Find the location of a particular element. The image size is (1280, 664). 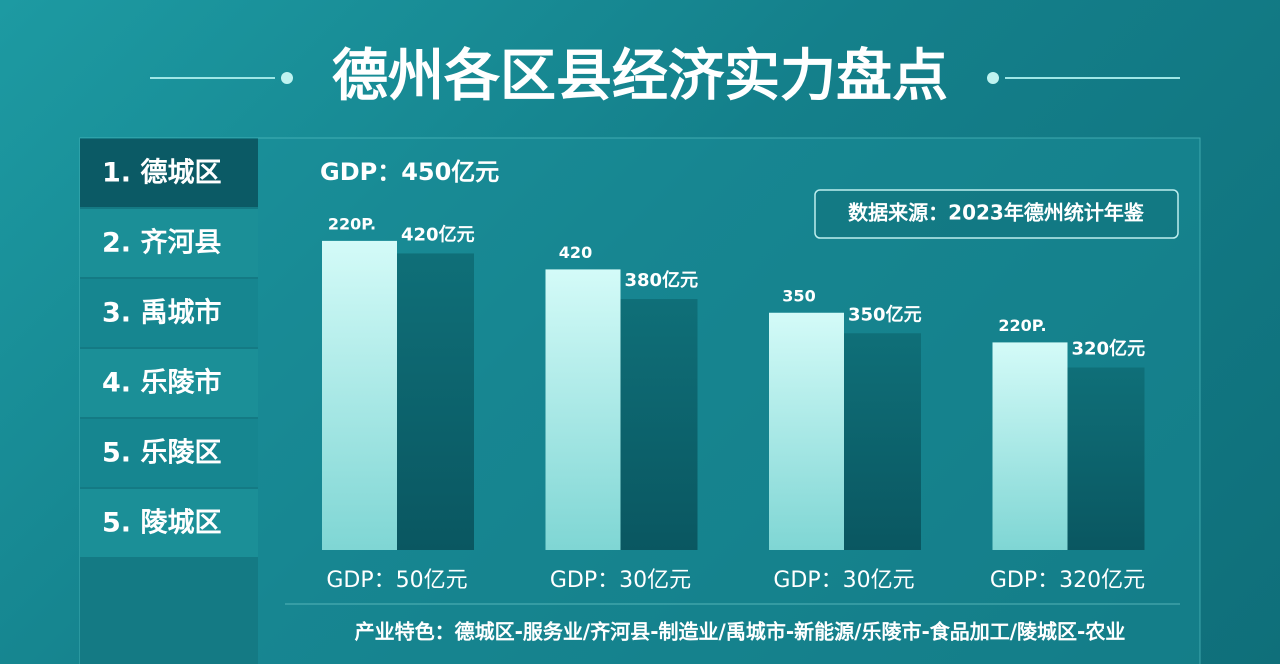

bar-note: 350 is located at coordinates (798, 295).